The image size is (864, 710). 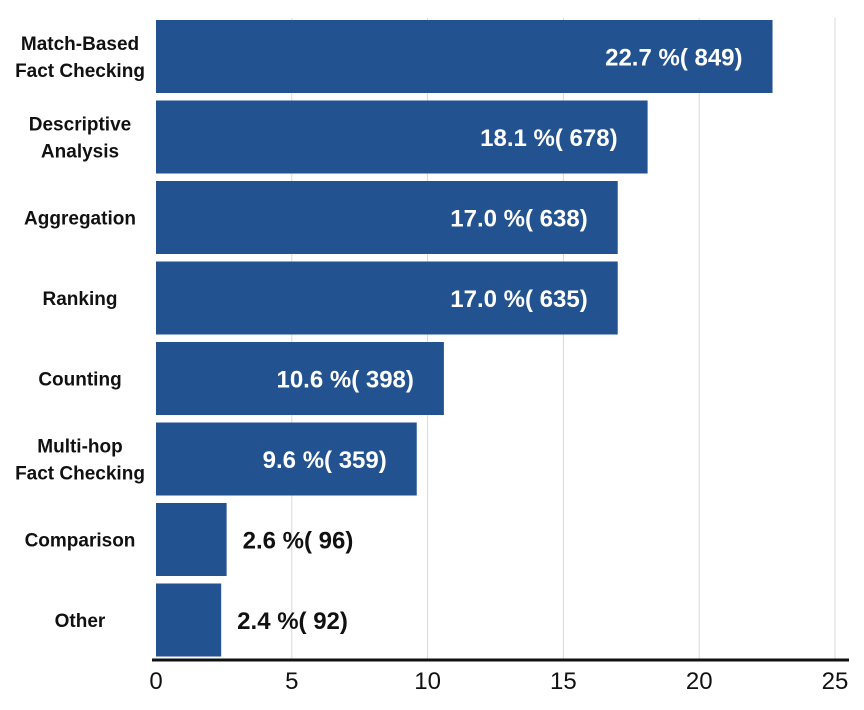 I want to click on category-label: Ranking, so click(x=80, y=299).